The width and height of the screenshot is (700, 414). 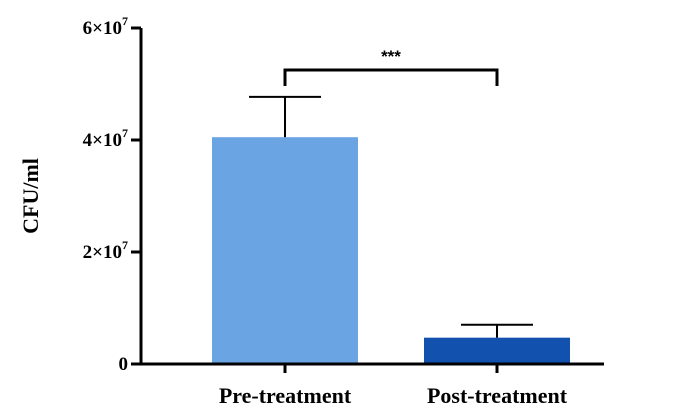 What do you see at coordinates (393, 386) in the screenshot?
I see `x-labels-layer: Pre-treatment Post-treatment` at bounding box center [393, 386].